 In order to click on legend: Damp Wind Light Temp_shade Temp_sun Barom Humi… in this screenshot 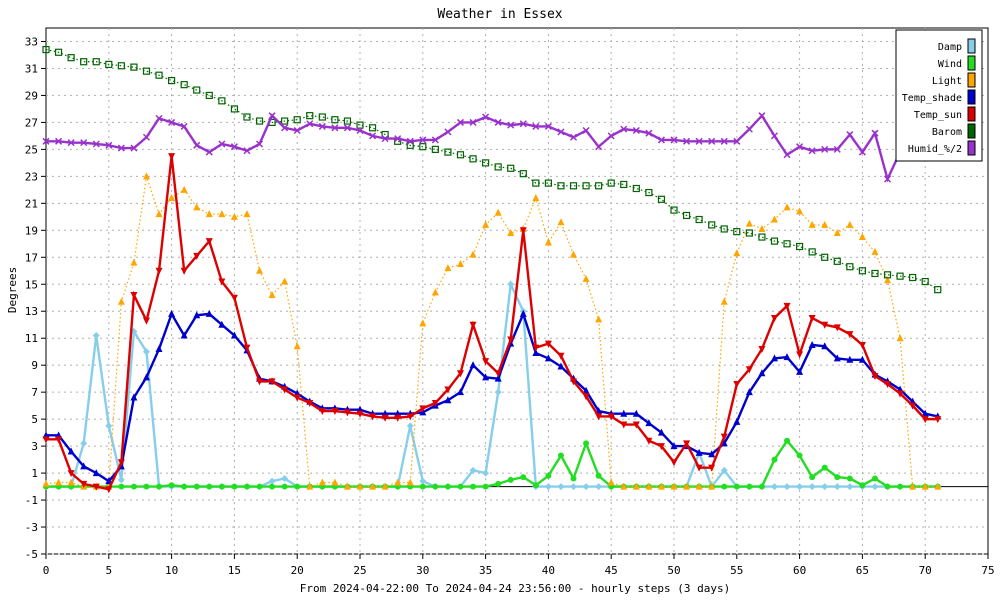, I will do `click(939, 95)`.